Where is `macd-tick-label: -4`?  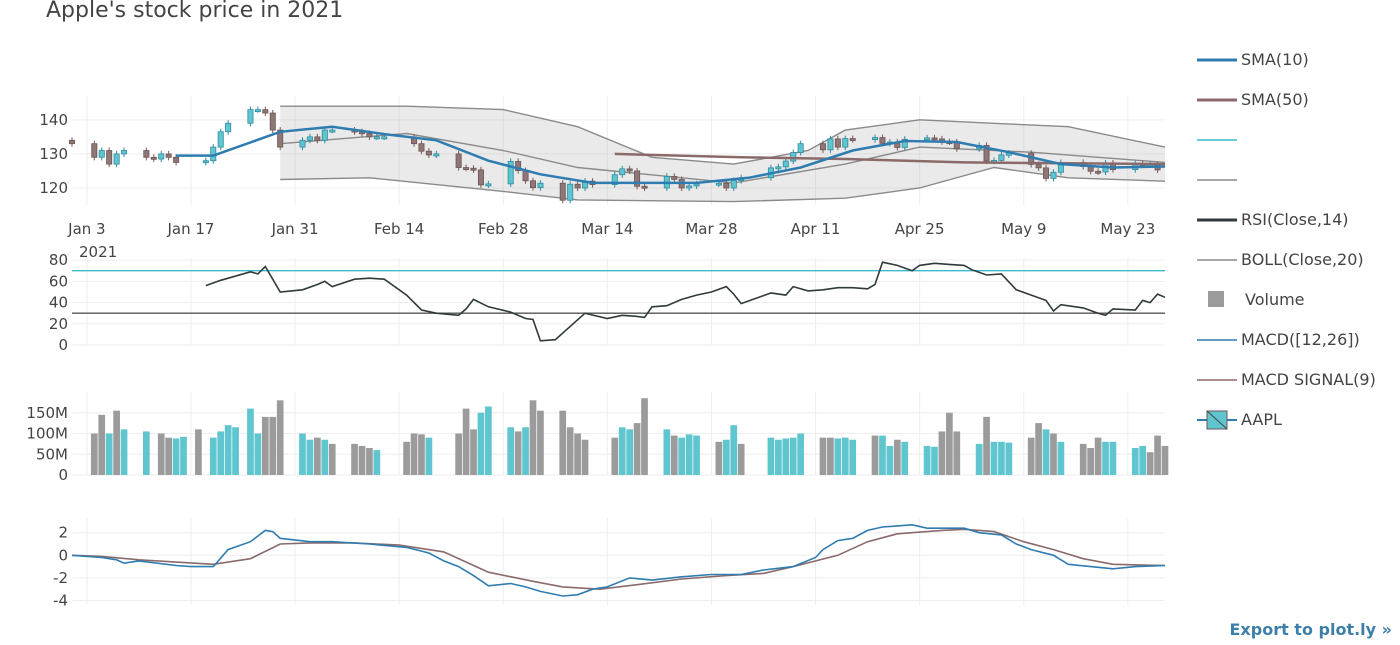 macd-tick-label: -4 is located at coordinates (60, 600).